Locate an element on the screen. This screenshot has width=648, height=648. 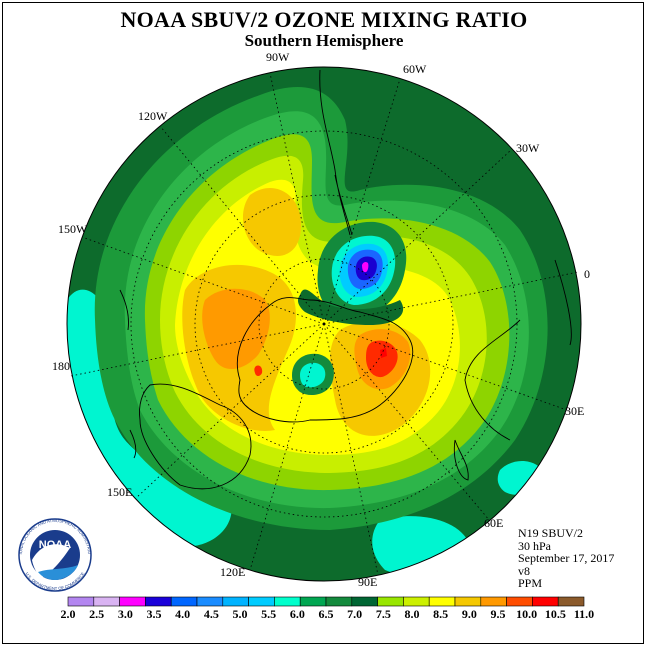
lon-label-150e: 150E is located at coordinates (119, 492).